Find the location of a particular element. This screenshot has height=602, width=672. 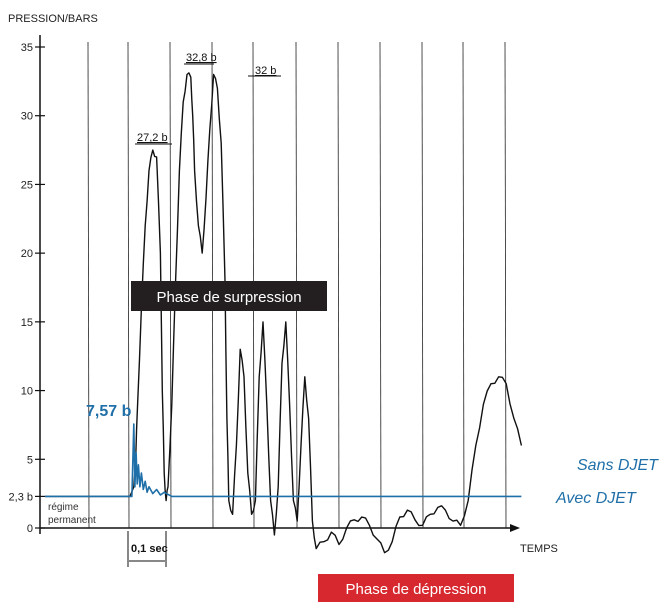

depression-phase-box: Phase de dépression is located at coordinates (416, 588).